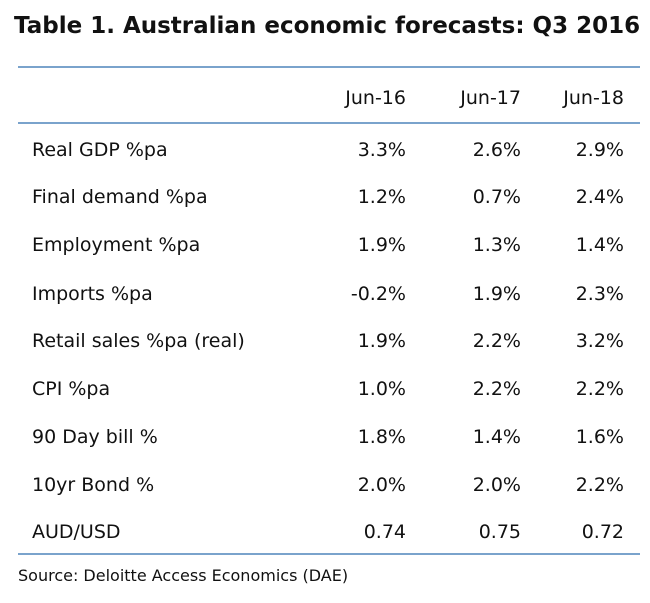  I want to click on top-rule, so click(329, 67).